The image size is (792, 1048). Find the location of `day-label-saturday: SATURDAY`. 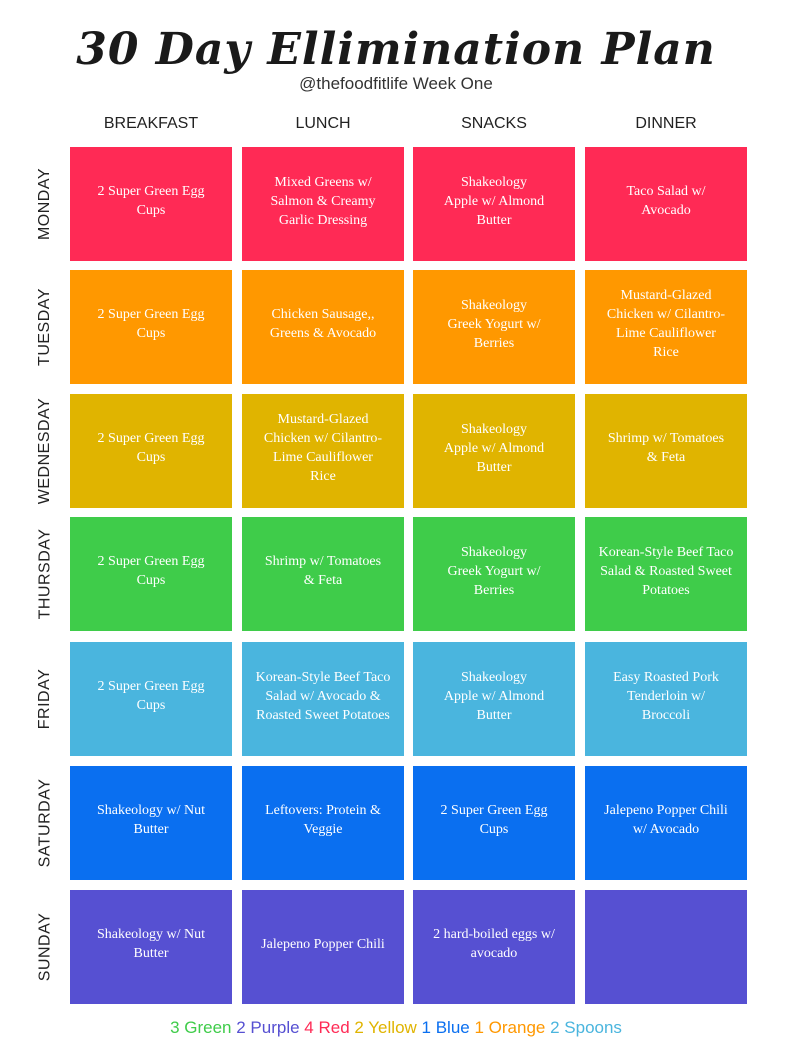

day-label-saturday: SATURDAY is located at coordinates (45, 823).